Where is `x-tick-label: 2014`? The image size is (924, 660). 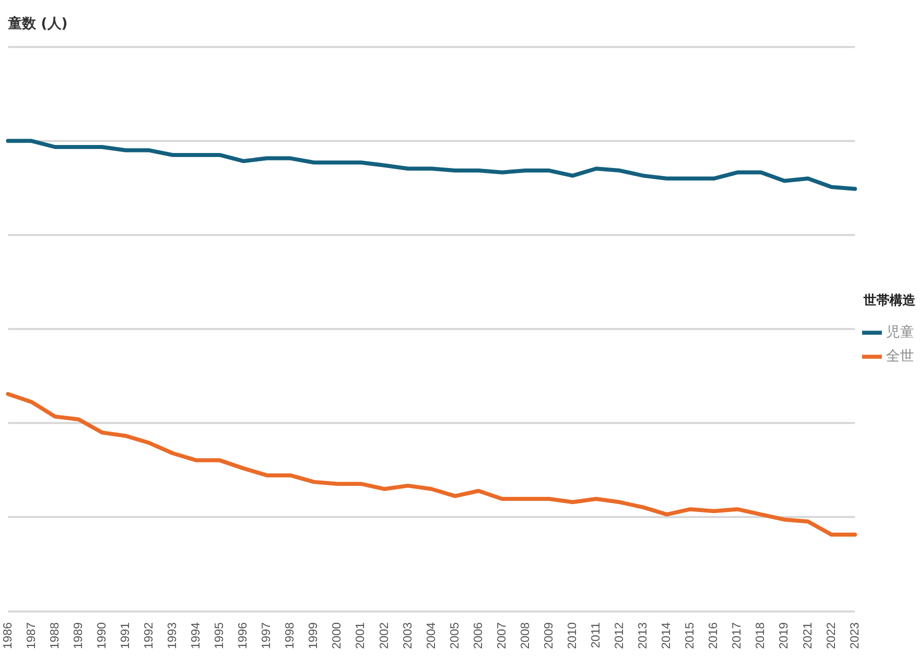
x-tick-label: 2014 is located at coordinates (666, 636).